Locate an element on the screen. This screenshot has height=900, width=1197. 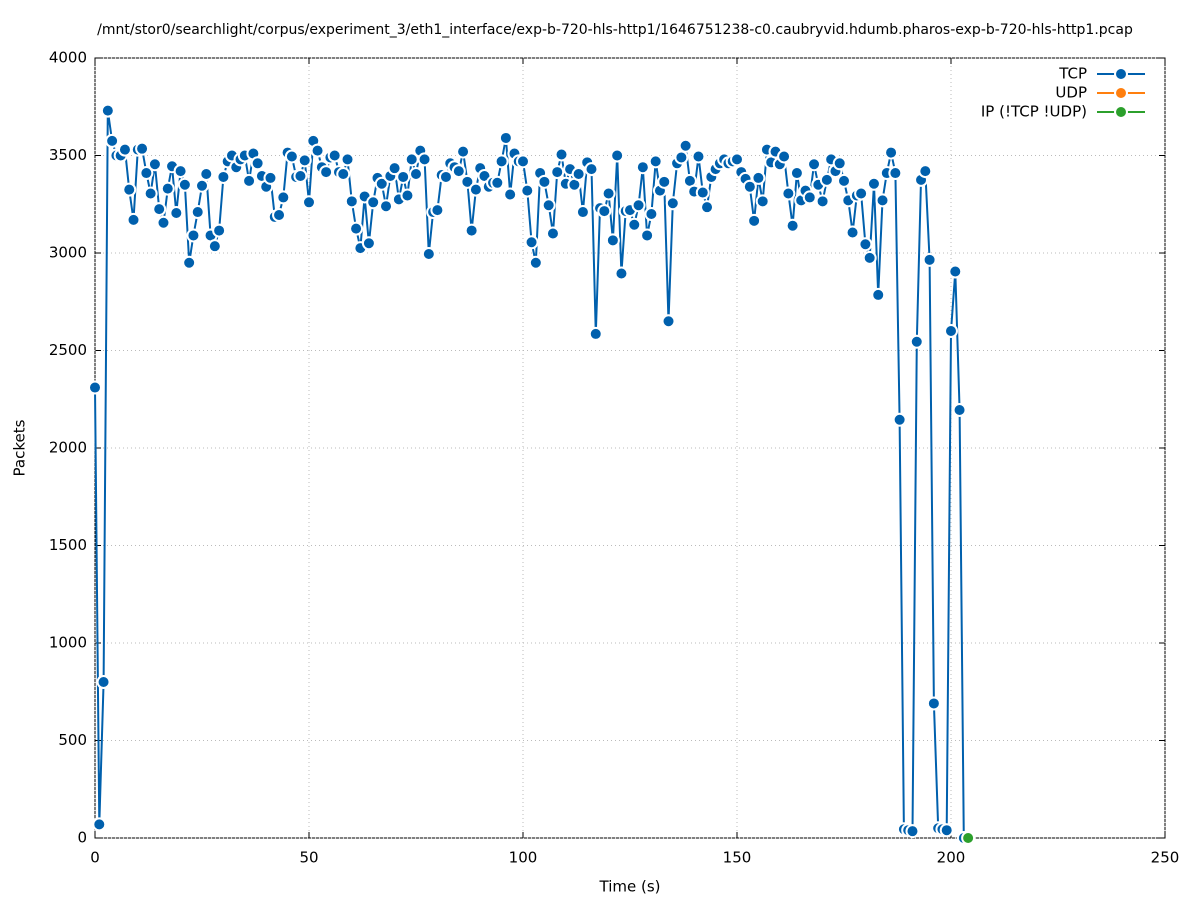
legend-label: UDP is located at coordinates (1071, 93).